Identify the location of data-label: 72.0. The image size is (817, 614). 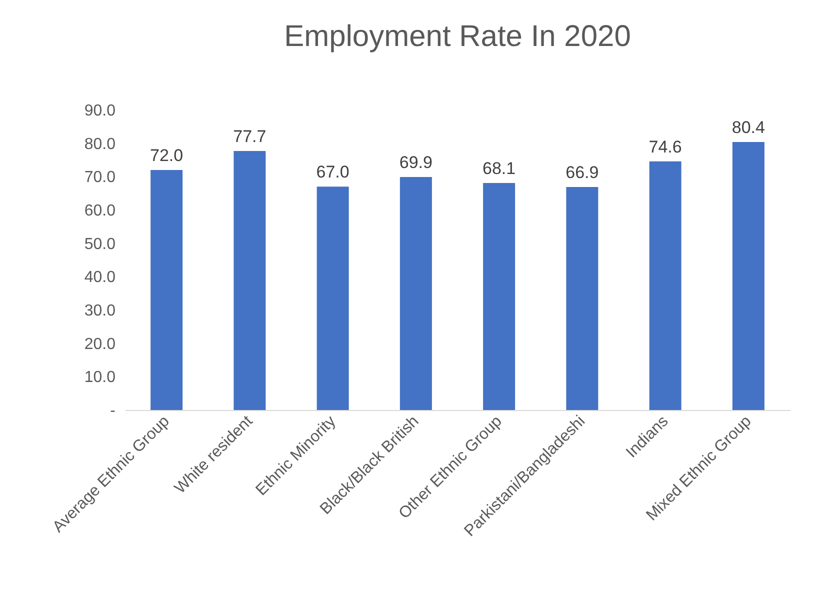
(167, 155).